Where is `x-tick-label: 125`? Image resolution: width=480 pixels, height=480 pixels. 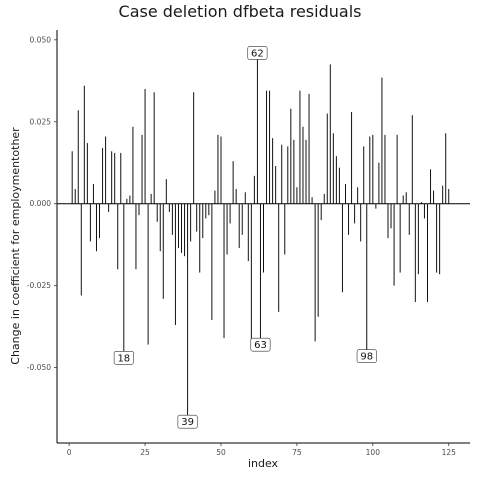
x-tick-label: 125 is located at coordinates (449, 452).